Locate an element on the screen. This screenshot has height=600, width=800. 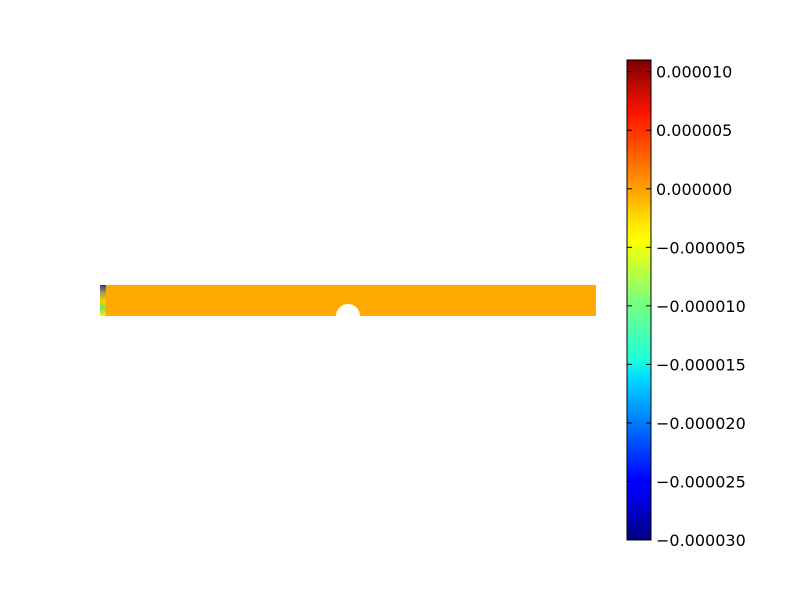
colorbar-tick-label: −0.000025 is located at coordinates (701, 481).